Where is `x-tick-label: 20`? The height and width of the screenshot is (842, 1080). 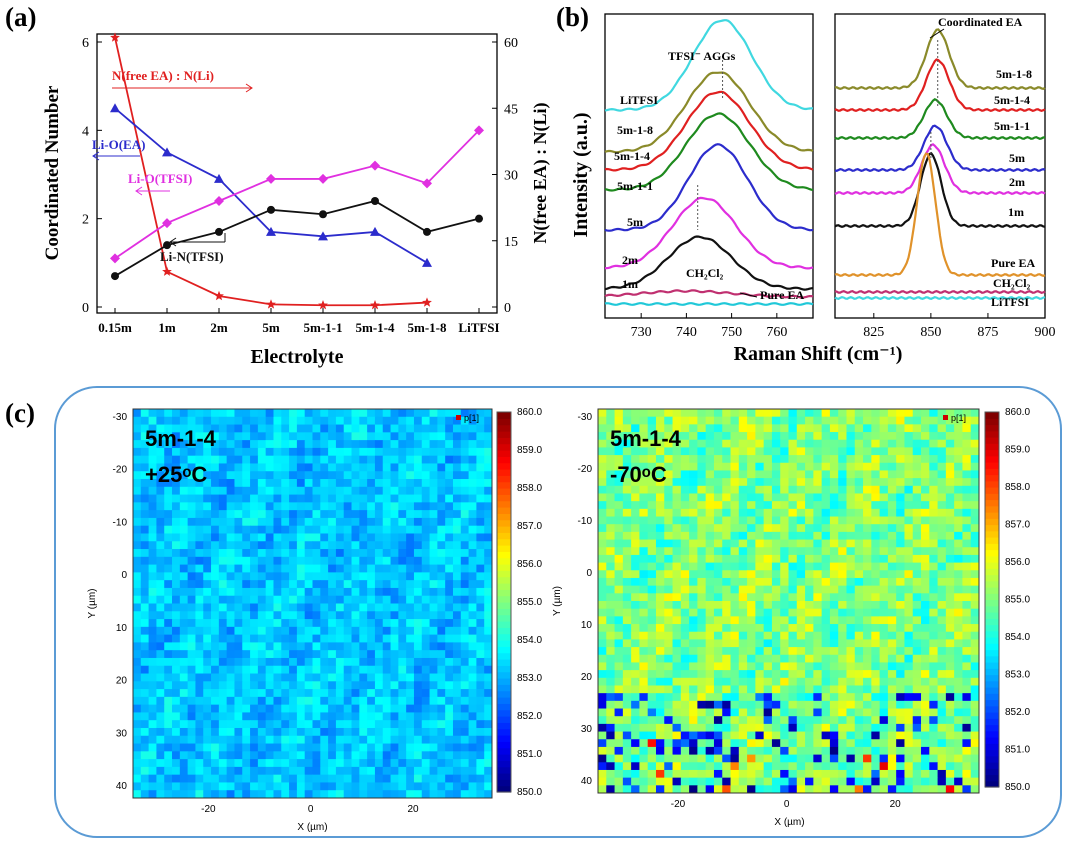
x-tick-label: 20 is located at coordinates (413, 809).